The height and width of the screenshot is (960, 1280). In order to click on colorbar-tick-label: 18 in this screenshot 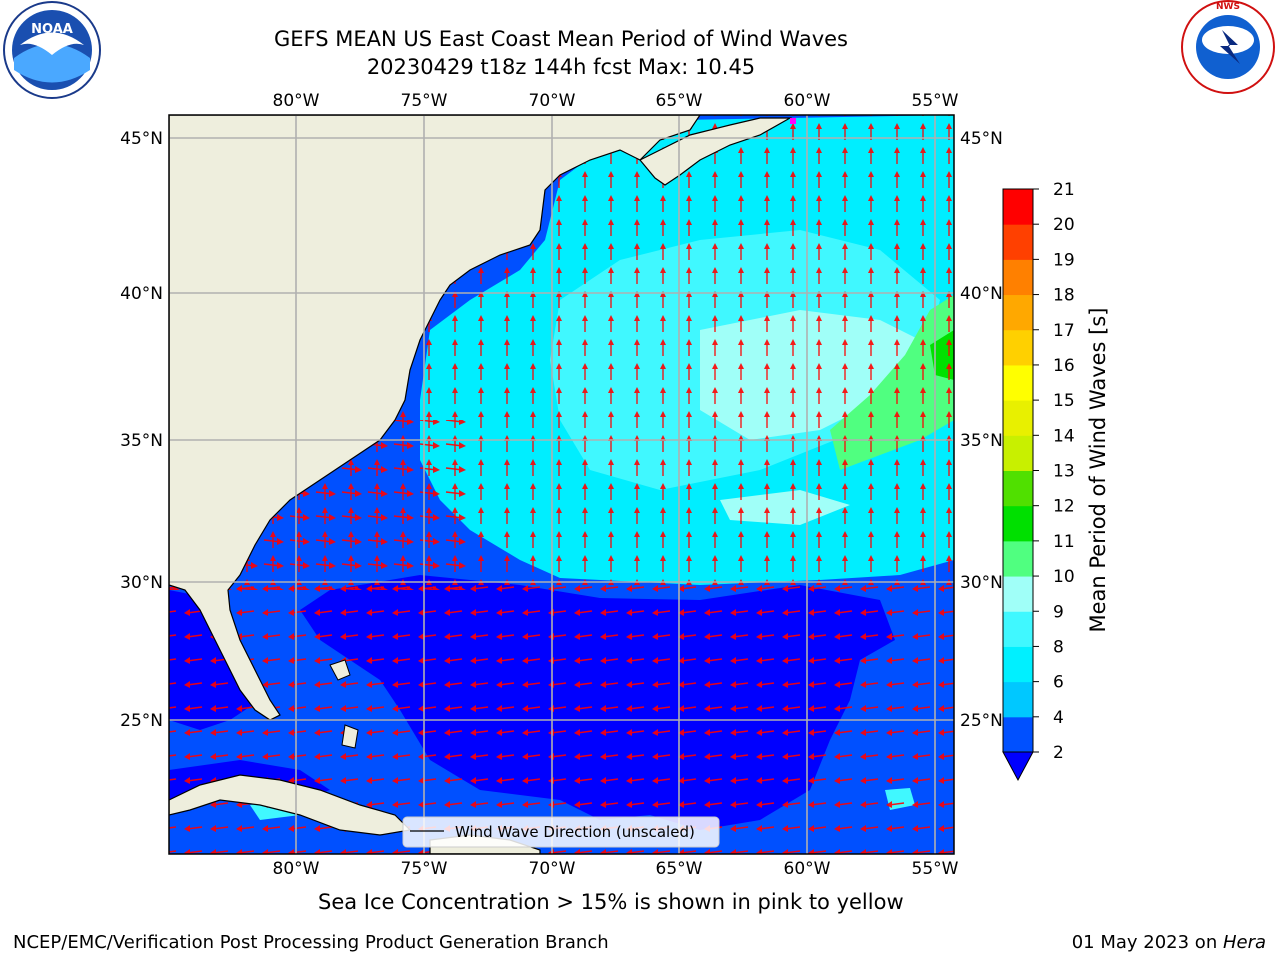, I will do `click(1064, 296)`.